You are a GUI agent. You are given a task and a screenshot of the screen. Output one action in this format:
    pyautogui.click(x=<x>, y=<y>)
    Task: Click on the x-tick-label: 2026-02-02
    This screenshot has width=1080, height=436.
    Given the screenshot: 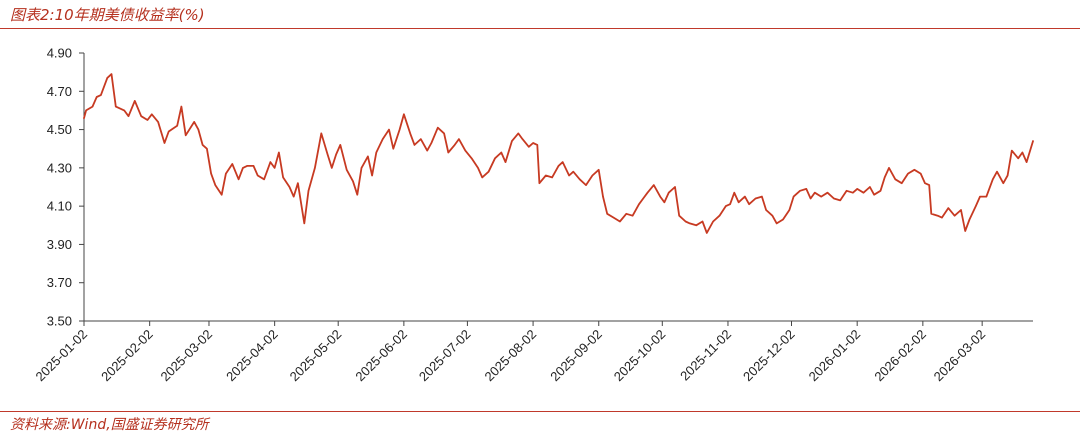 What is the action you would take?
    pyautogui.click(x=900, y=356)
    